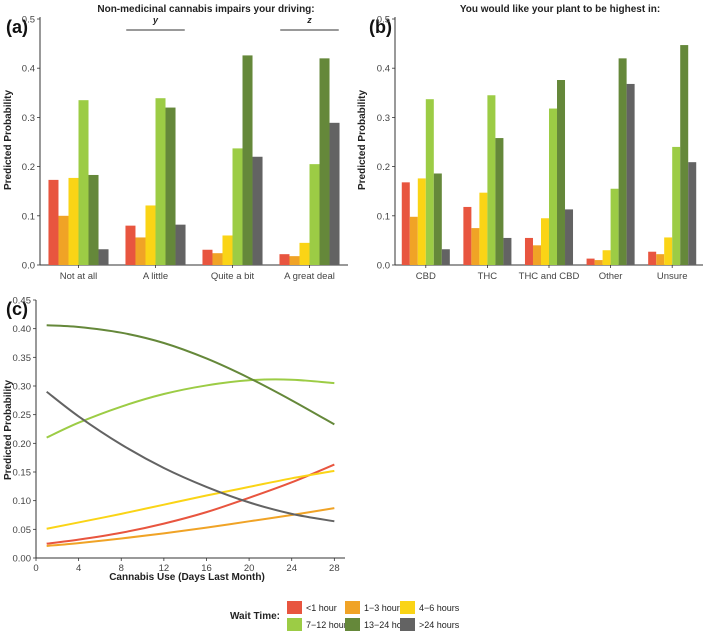 This screenshot has height=641, width=709. Describe the element at coordinates (439, 625) in the screenshot. I see `legend-label: >24 hours` at that location.